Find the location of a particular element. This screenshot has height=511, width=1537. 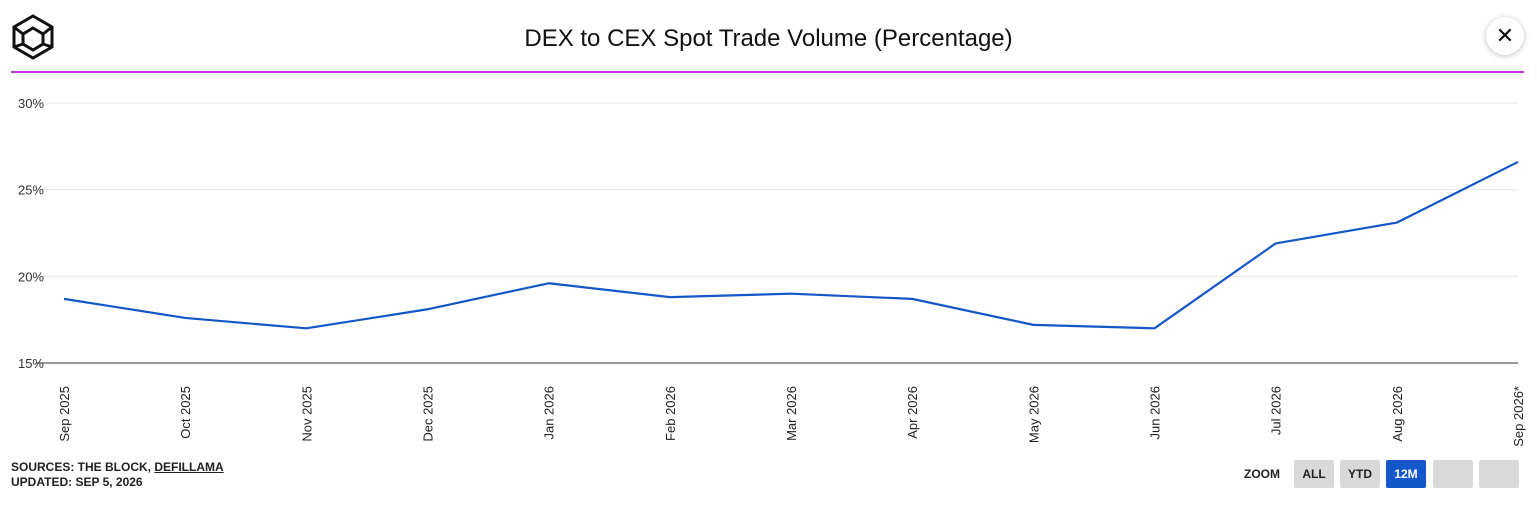

x-tick-label: Feb 2026 is located at coordinates (670, 413).